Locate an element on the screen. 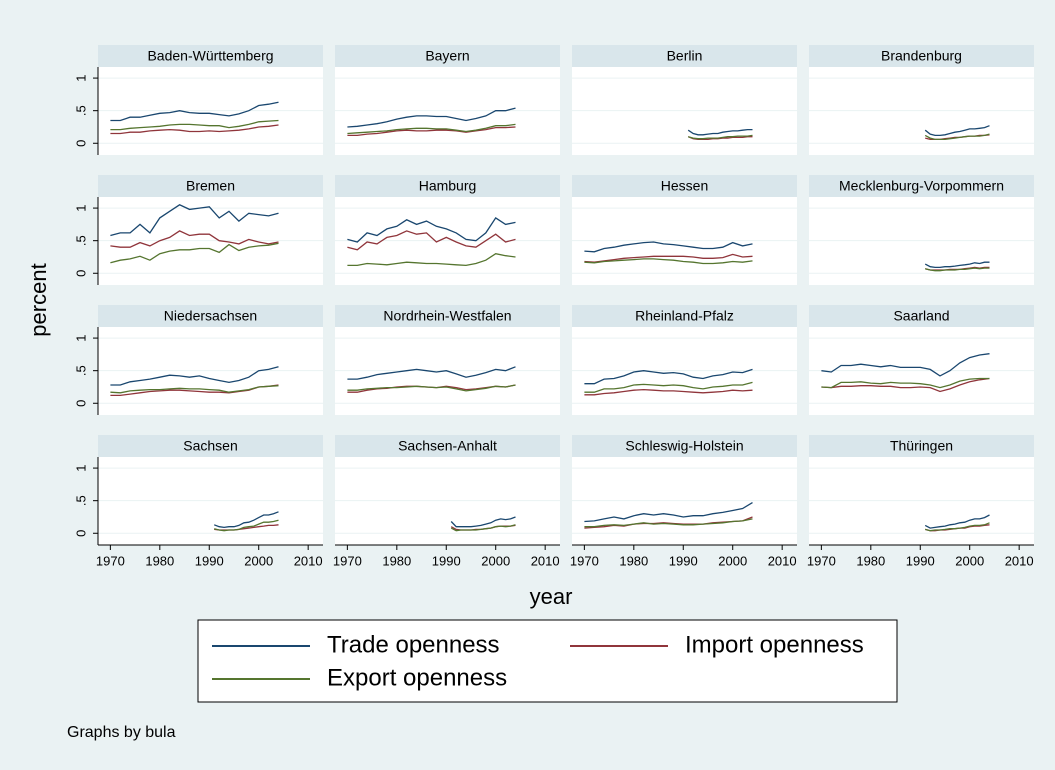 This screenshot has width=1055, height=770. panel-title: Brandenburg is located at coordinates (921, 56).